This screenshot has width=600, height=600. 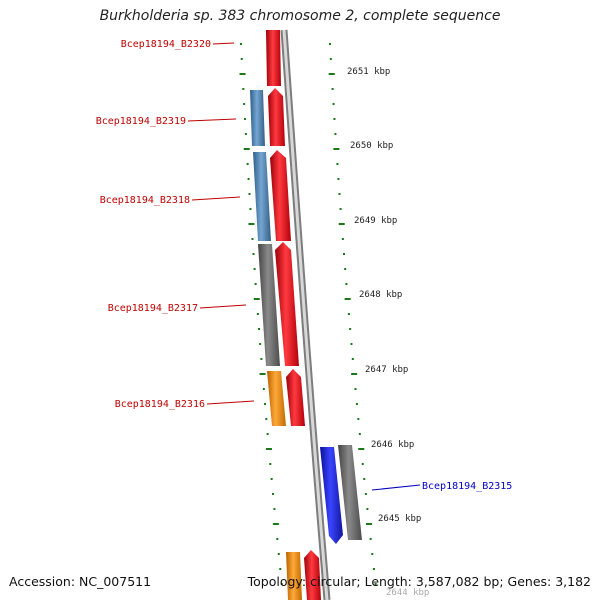 What do you see at coordinates (467, 486) in the screenshot?
I see `gene-label-B2315: Bcep18194_B2315` at bounding box center [467, 486].